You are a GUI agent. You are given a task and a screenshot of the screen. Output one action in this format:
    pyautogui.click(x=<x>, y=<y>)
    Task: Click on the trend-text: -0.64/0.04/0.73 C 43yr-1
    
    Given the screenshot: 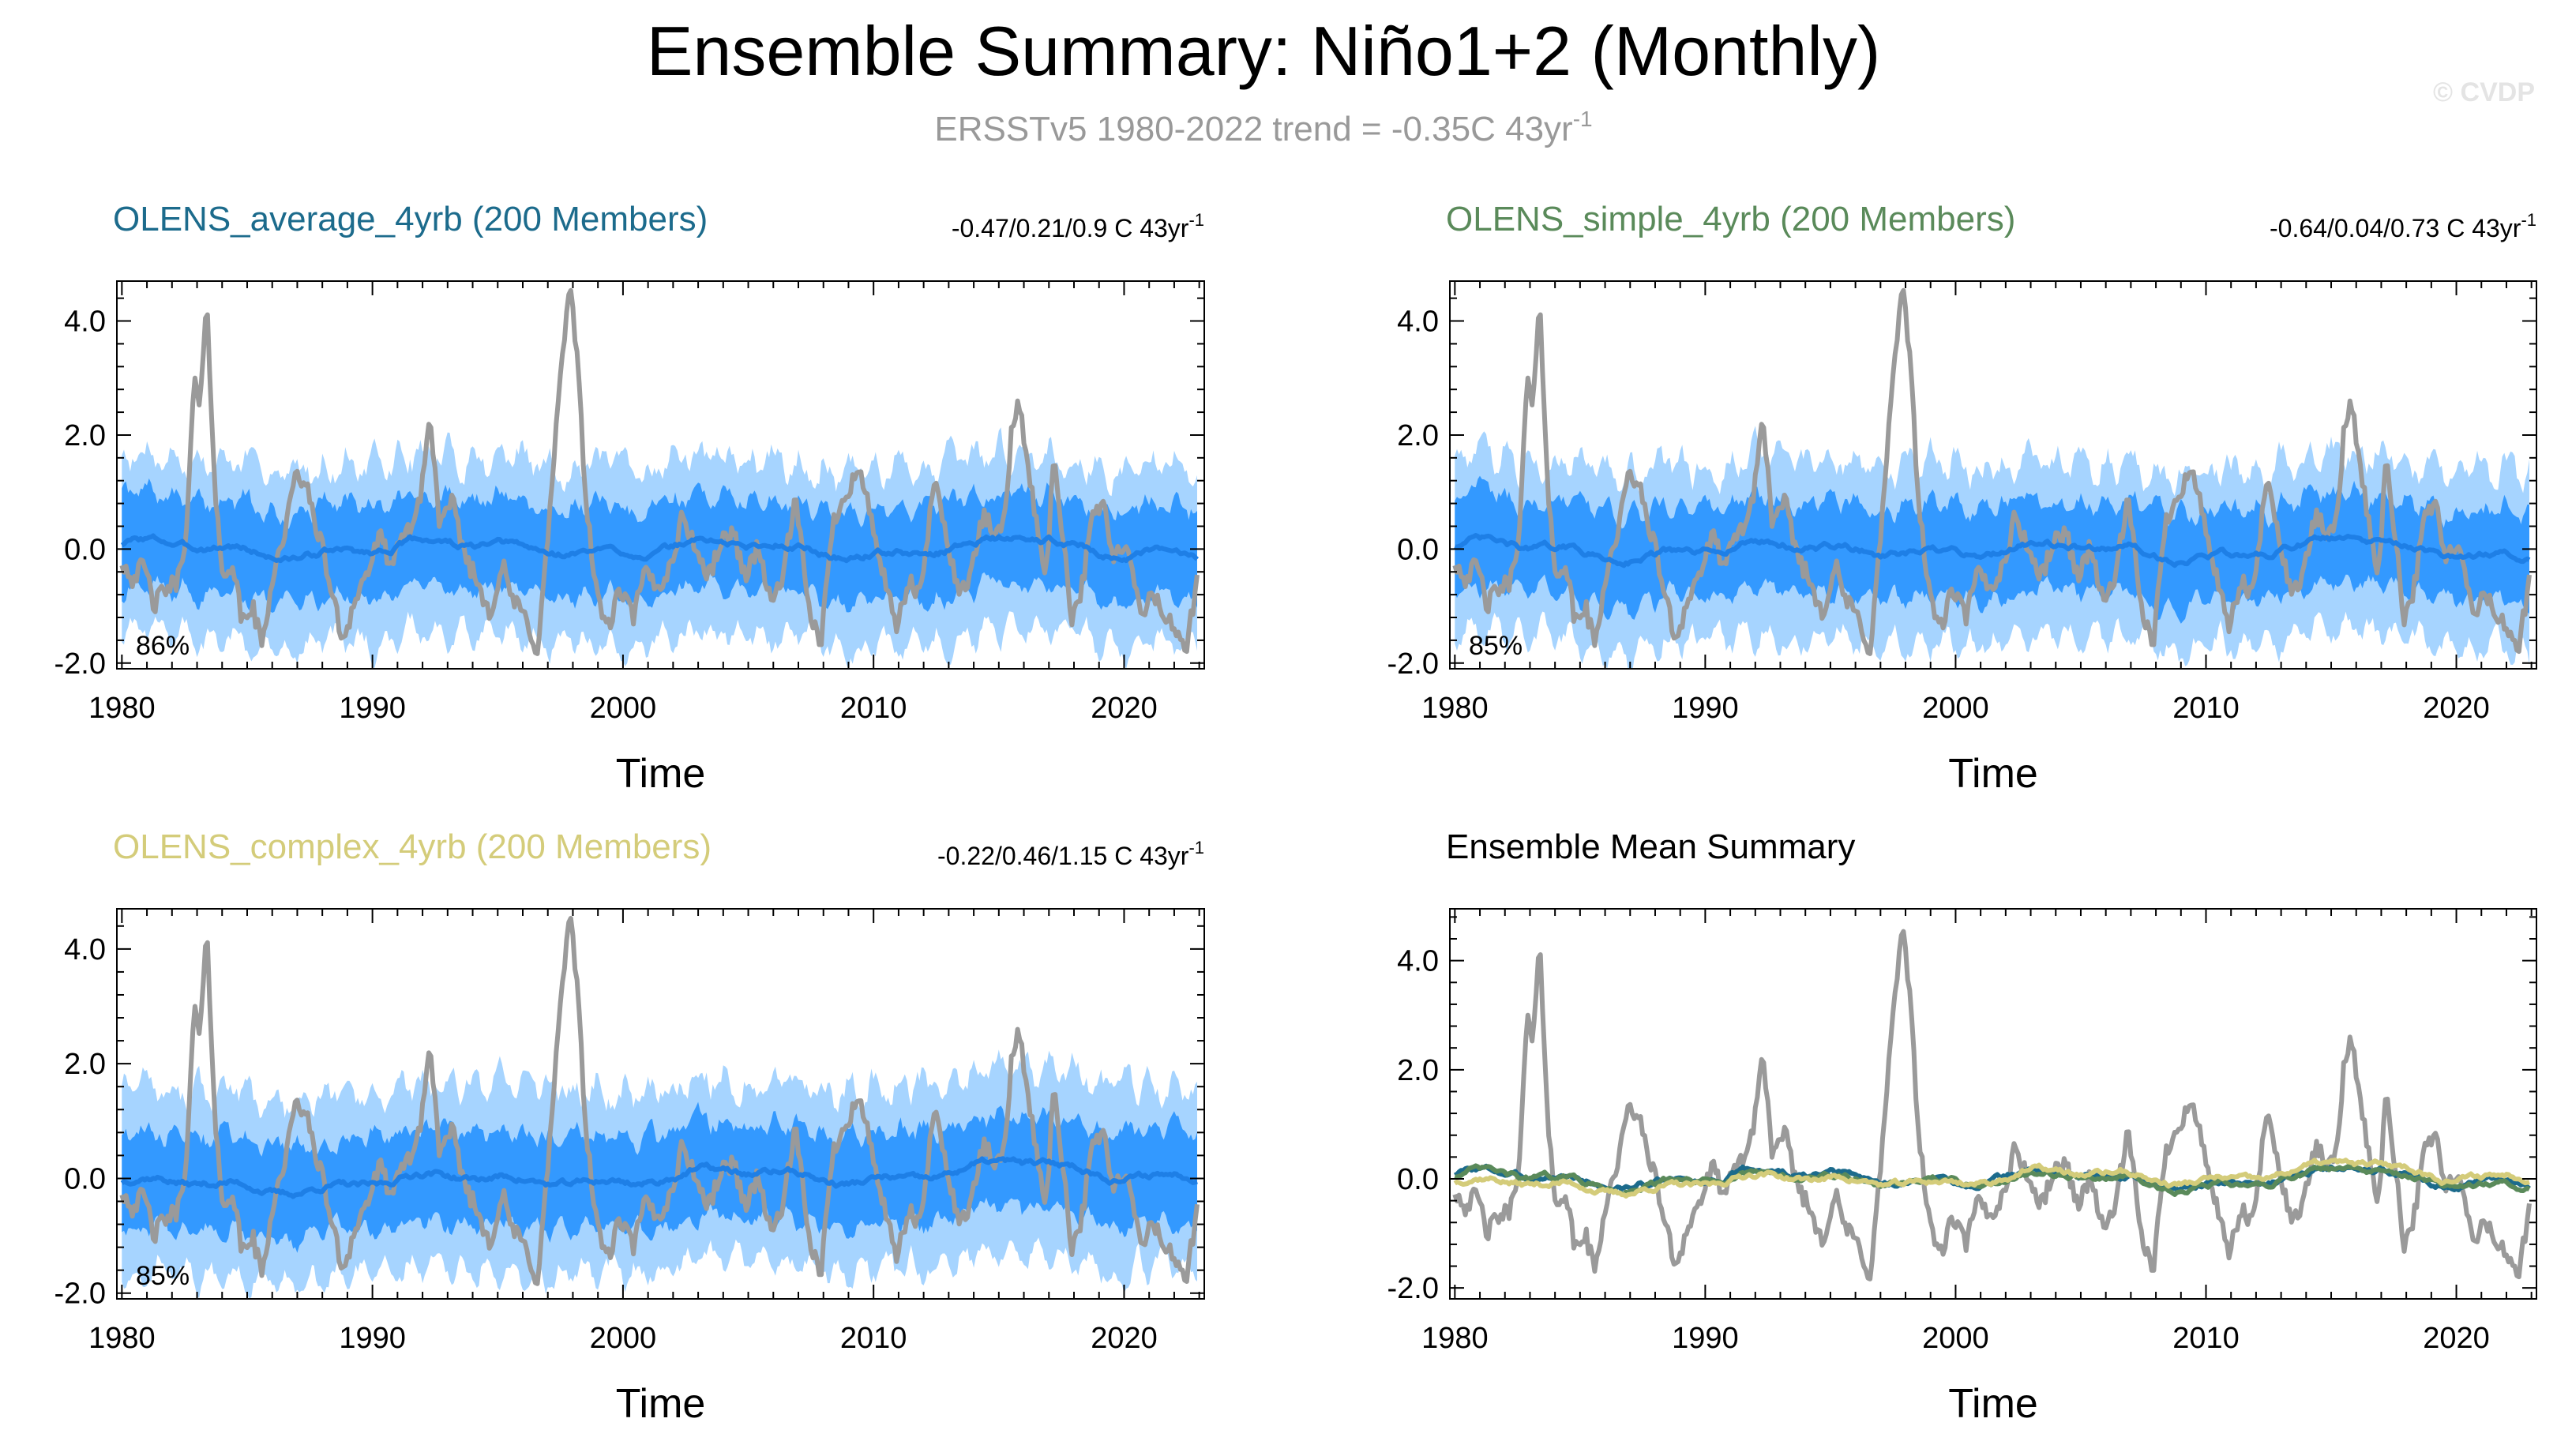 What is the action you would take?
    pyautogui.click(x=2403, y=226)
    